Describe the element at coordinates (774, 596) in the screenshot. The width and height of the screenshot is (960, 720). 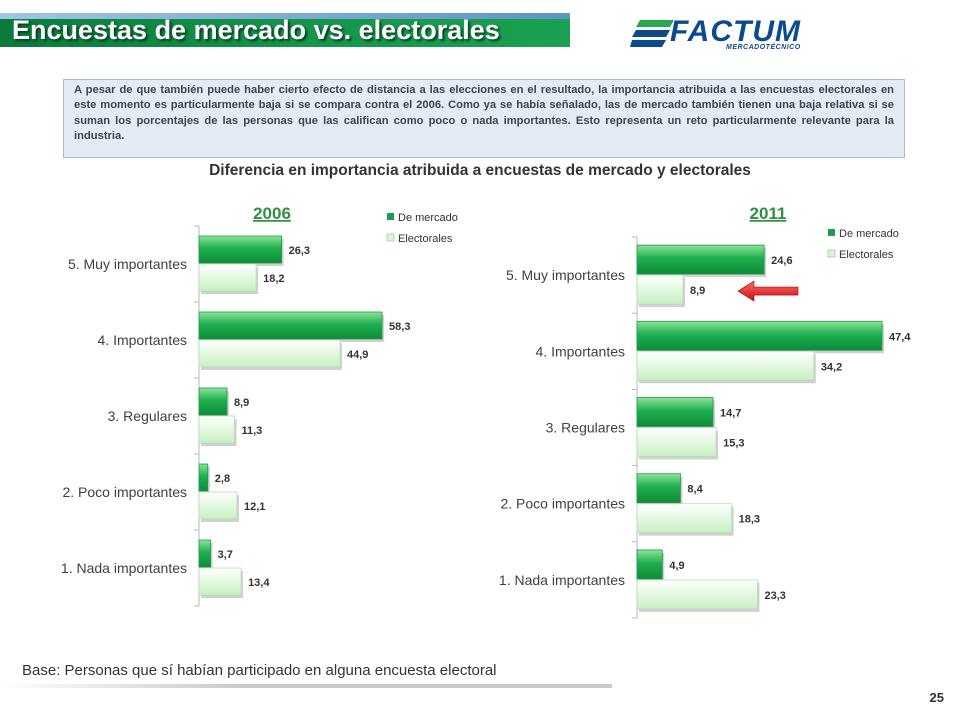
I see `data-label: 23,3` at that location.